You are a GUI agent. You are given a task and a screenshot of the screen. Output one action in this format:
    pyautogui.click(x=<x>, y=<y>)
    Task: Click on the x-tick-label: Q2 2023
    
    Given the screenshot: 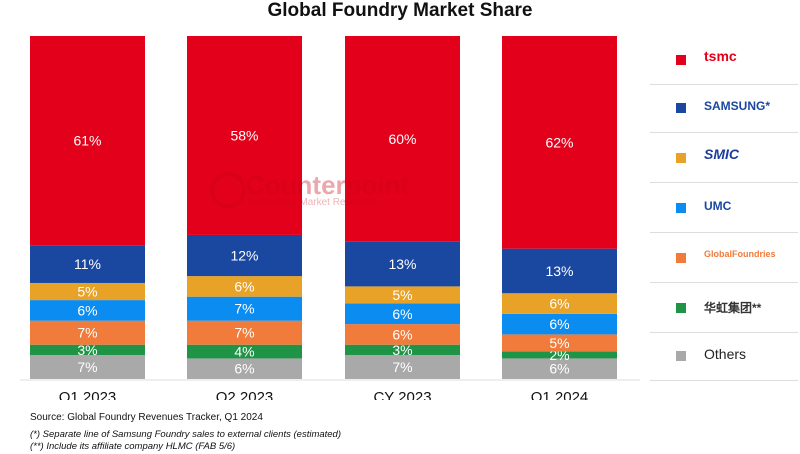 What is the action you would take?
    pyautogui.click(x=245, y=394)
    